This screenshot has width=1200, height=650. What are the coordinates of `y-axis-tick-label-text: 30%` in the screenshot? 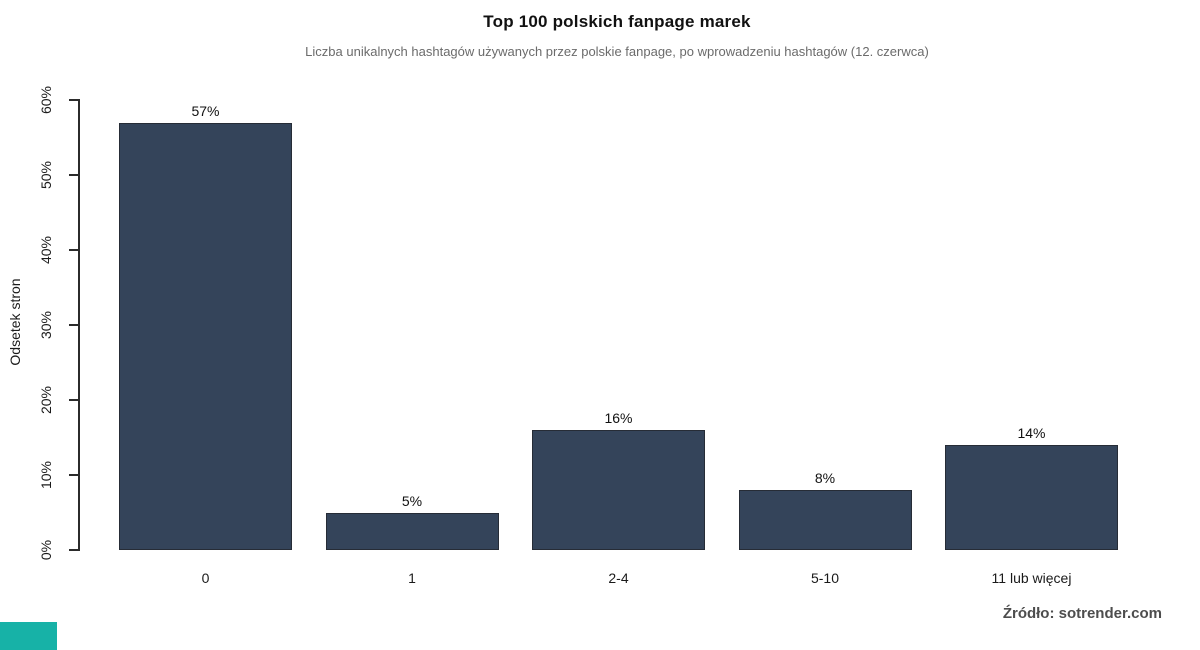 It's located at (46, 325).